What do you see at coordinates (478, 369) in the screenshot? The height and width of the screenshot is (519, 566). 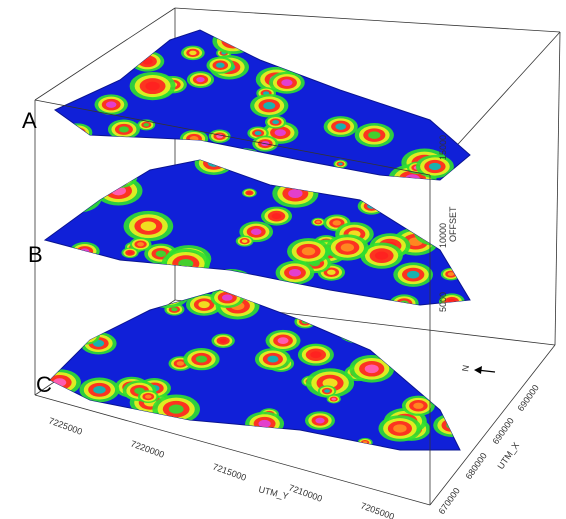 I see `north-arrow: N` at bounding box center [478, 369].